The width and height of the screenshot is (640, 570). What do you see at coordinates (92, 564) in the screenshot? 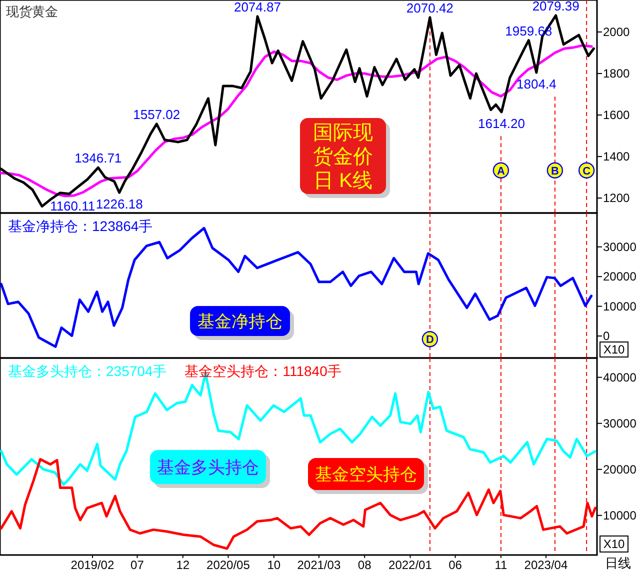
I see `x-tick-label: 2019/02` at bounding box center [92, 564].